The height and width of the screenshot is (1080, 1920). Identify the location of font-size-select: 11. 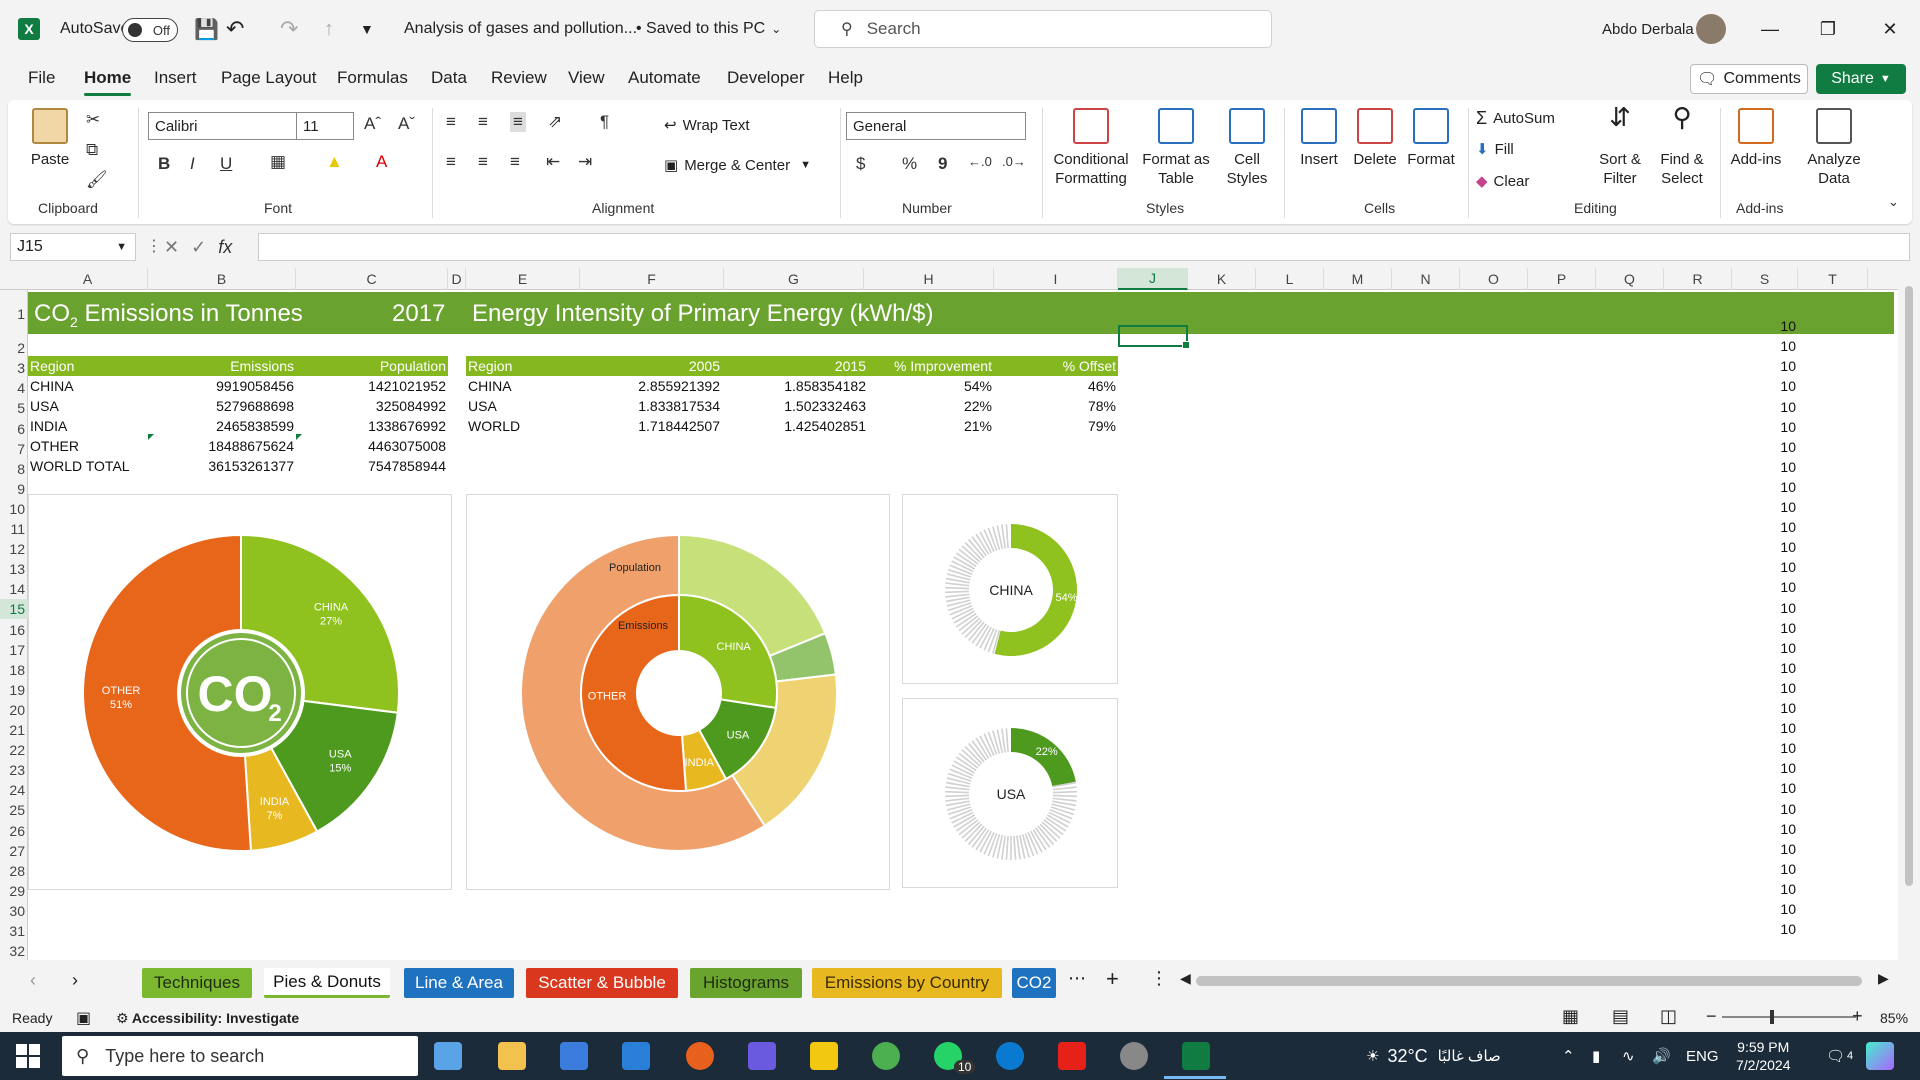
(325, 126).